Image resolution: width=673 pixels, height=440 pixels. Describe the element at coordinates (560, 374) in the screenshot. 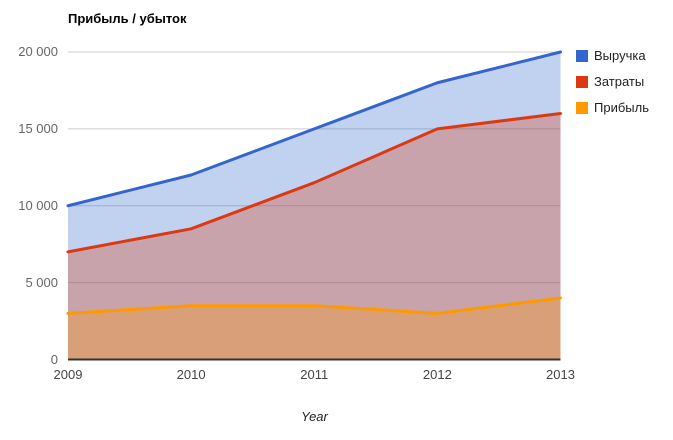

I see `x-tick-label: 2013` at that location.